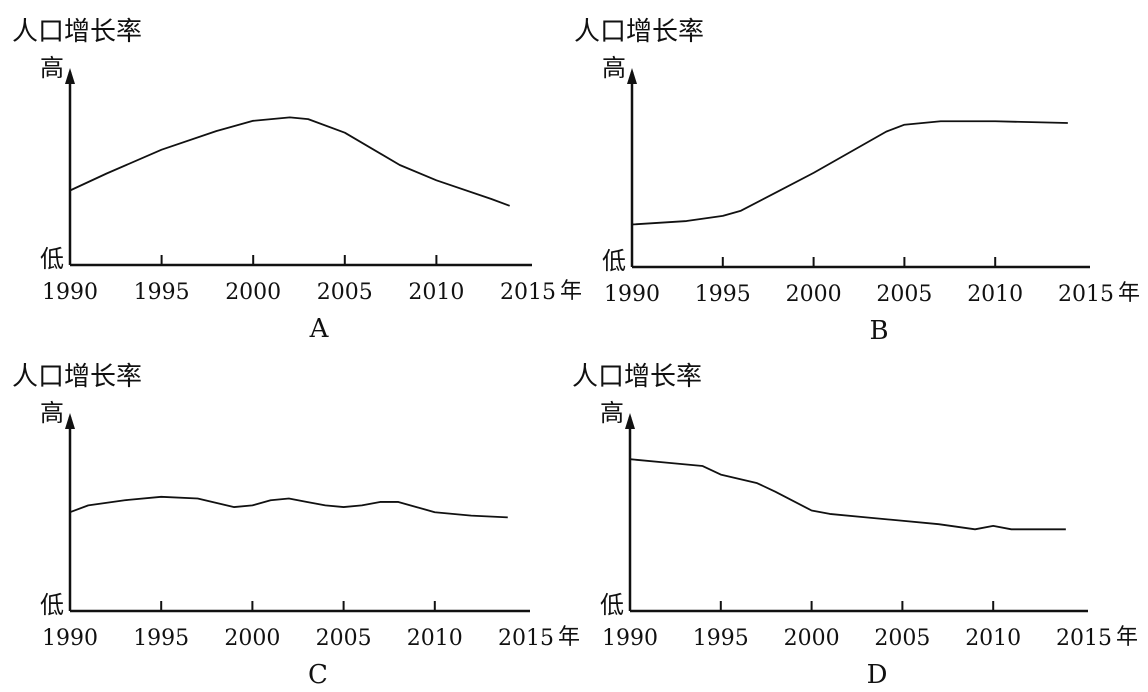 Image resolution: width=1148 pixels, height=692 pixels. What do you see at coordinates (70, 421) in the screenshot?
I see `panel-c-y-axis-arrow` at bounding box center [70, 421].